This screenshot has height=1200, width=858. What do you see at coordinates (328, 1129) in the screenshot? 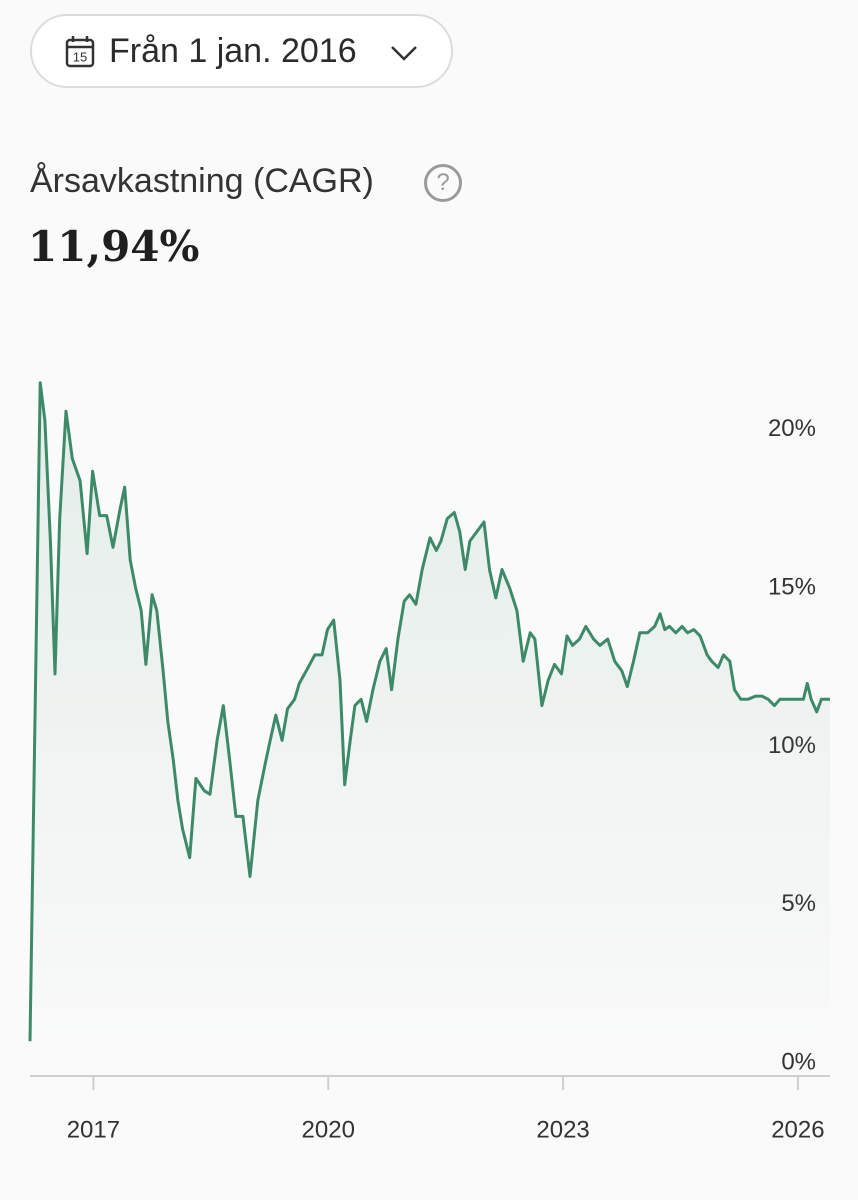
I see `x-tick-label: 2020` at bounding box center [328, 1129].